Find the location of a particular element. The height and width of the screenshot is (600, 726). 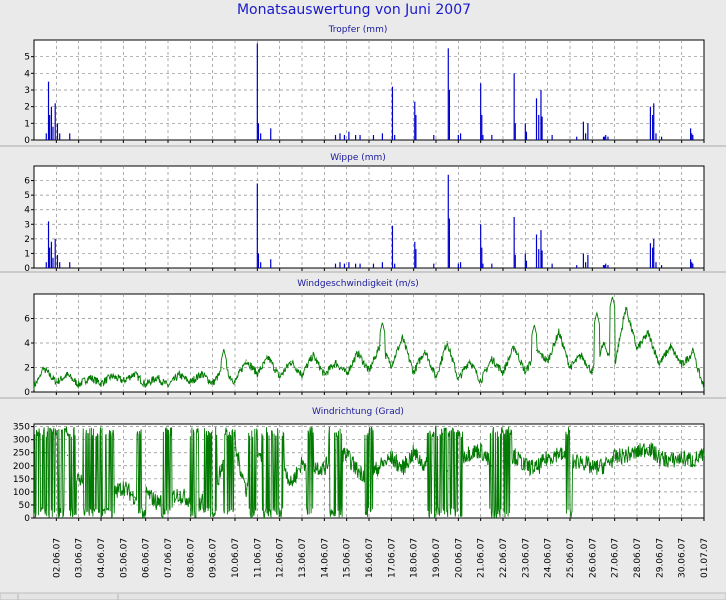

y-tick-label: 5 is located at coordinates (27, 58).